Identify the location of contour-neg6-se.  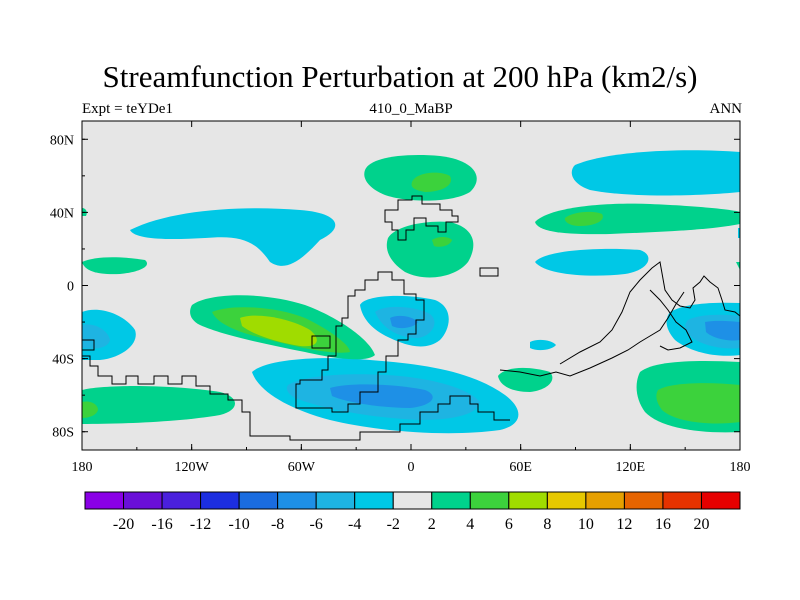
(722, 330).